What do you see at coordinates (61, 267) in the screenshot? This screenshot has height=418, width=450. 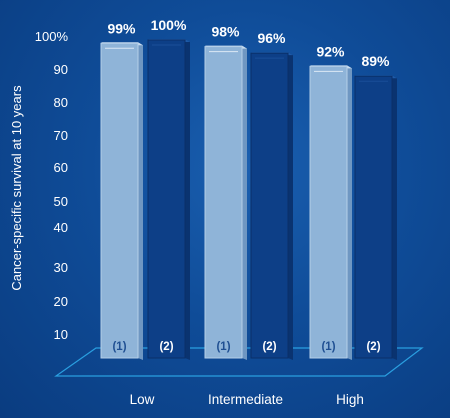 I see `y-tick-label: 30` at bounding box center [61, 267].